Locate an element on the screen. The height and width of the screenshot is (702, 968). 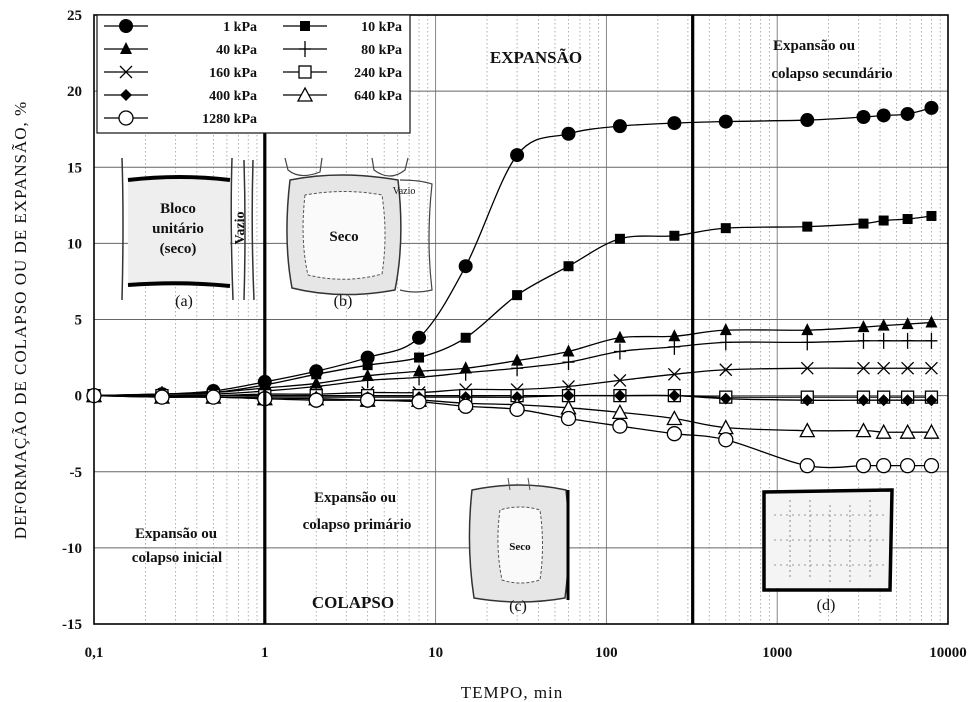
y-tick-label: 25 is located at coordinates (74, 16).